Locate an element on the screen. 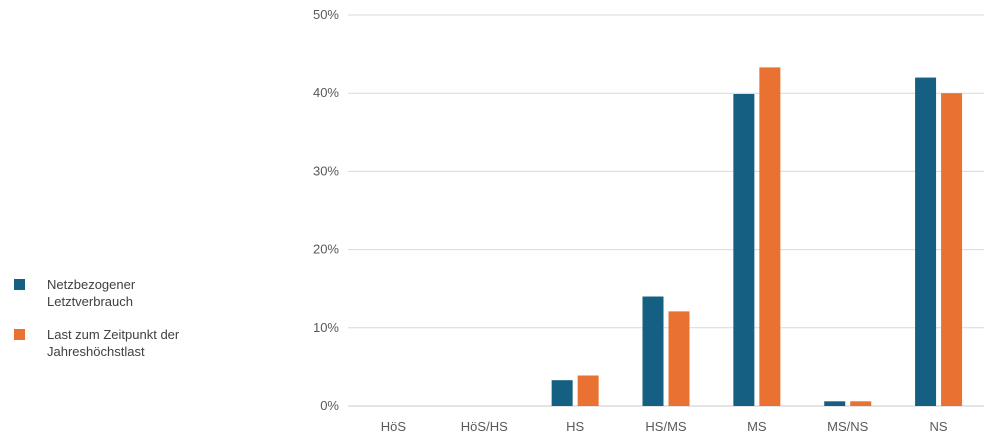  legend-label-series-2: Last zum Zeitpunkt der Jahreshöchstlast is located at coordinates (113, 343).